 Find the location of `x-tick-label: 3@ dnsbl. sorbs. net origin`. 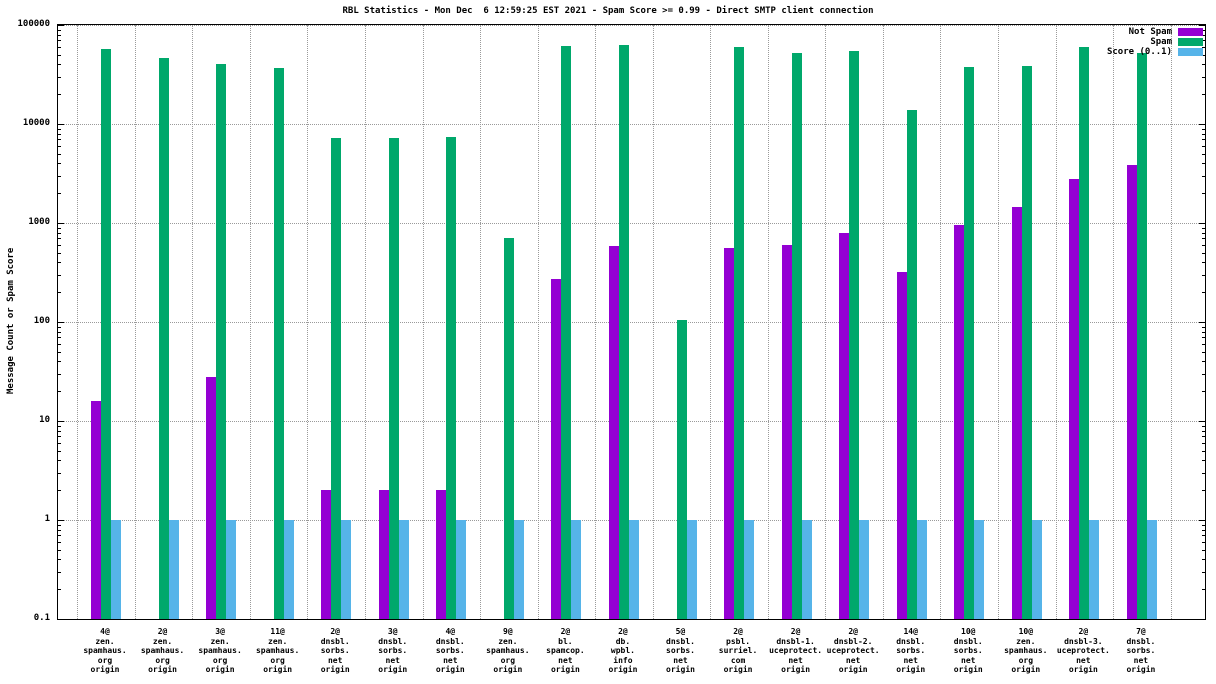

x-tick-label: 3@ dnsbl. sorbs. net origin is located at coordinates (393, 650).